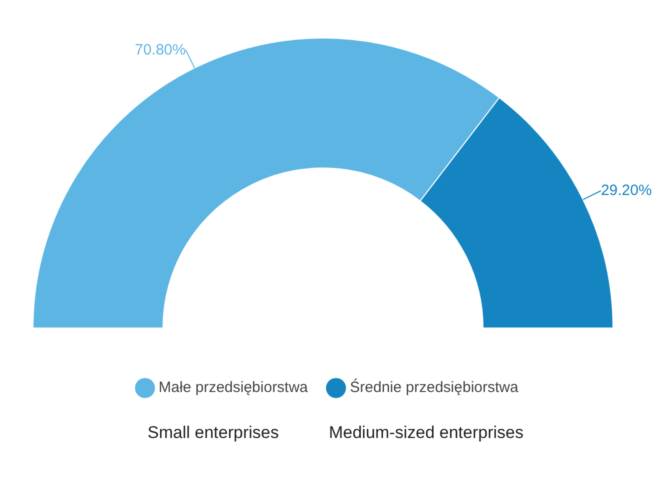 This screenshot has height=477, width=671. I want to click on data-label: 70.80%, so click(160, 50).